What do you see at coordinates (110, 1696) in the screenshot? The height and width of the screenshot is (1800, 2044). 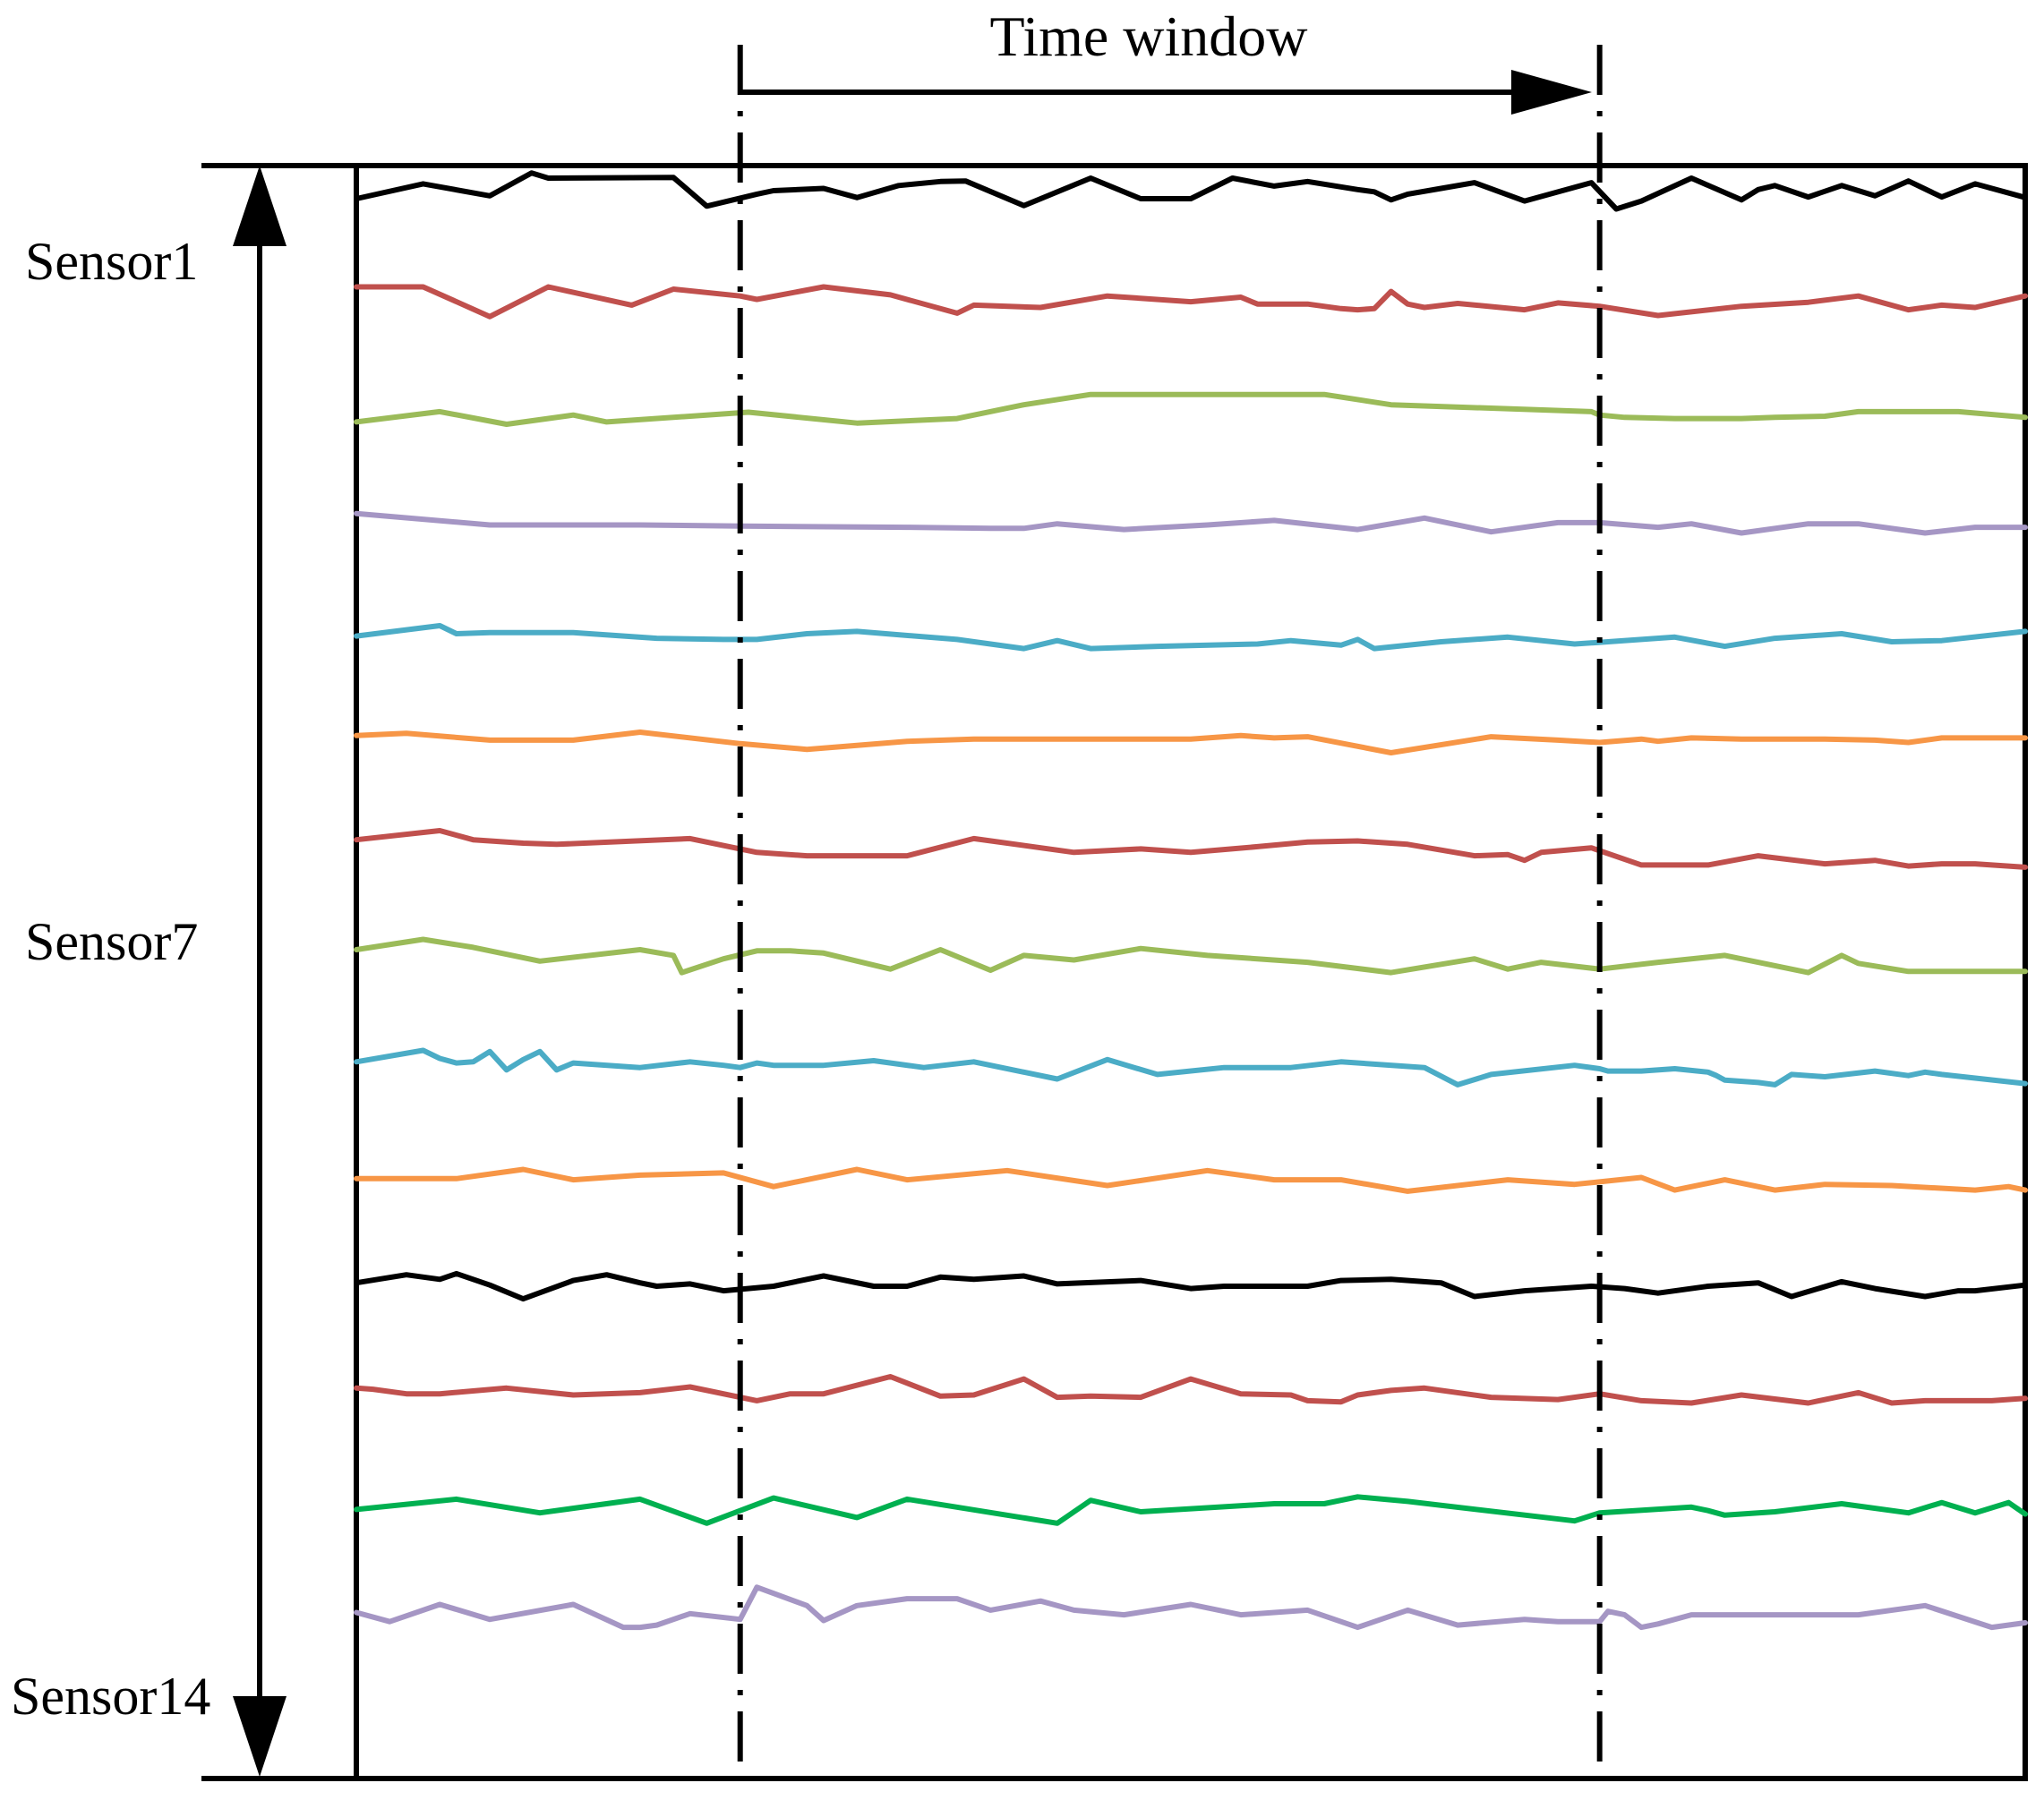 I see `sensor-label-last: Sensor14` at bounding box center [110, 1696].